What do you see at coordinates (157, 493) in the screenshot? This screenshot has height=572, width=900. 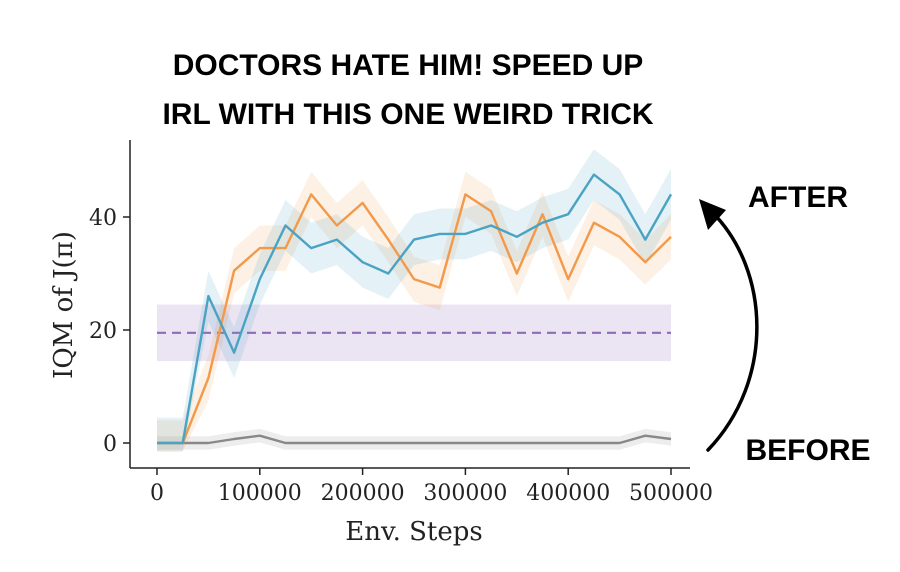 I see `x-tick-label: 0` at bounding box center [157, 493].